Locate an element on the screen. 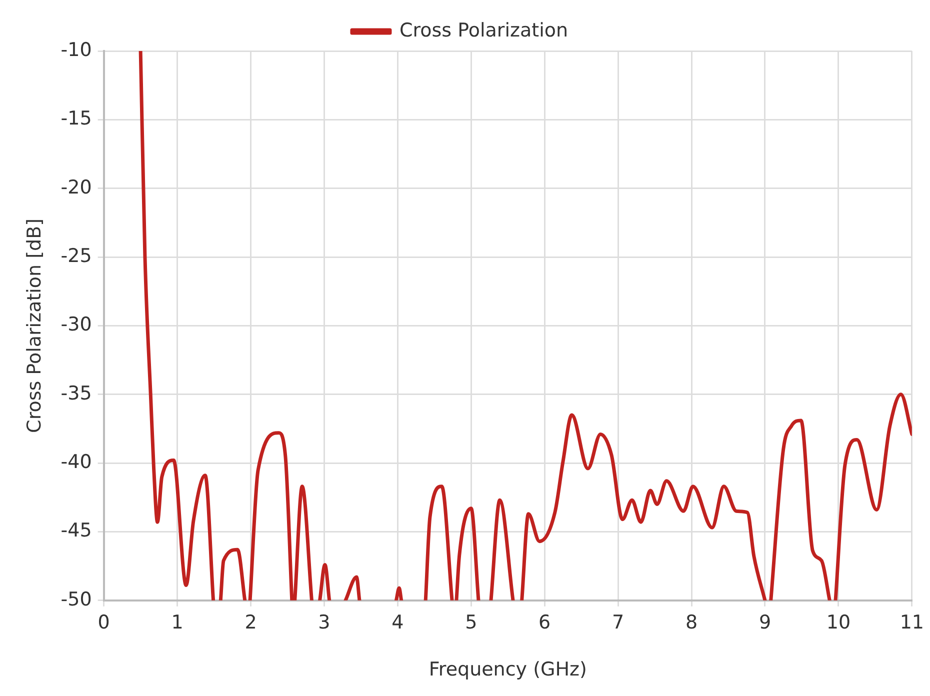 This screenshot has width=930, height=696. x-tick-label: 3 is located at coordinates (324, 623).